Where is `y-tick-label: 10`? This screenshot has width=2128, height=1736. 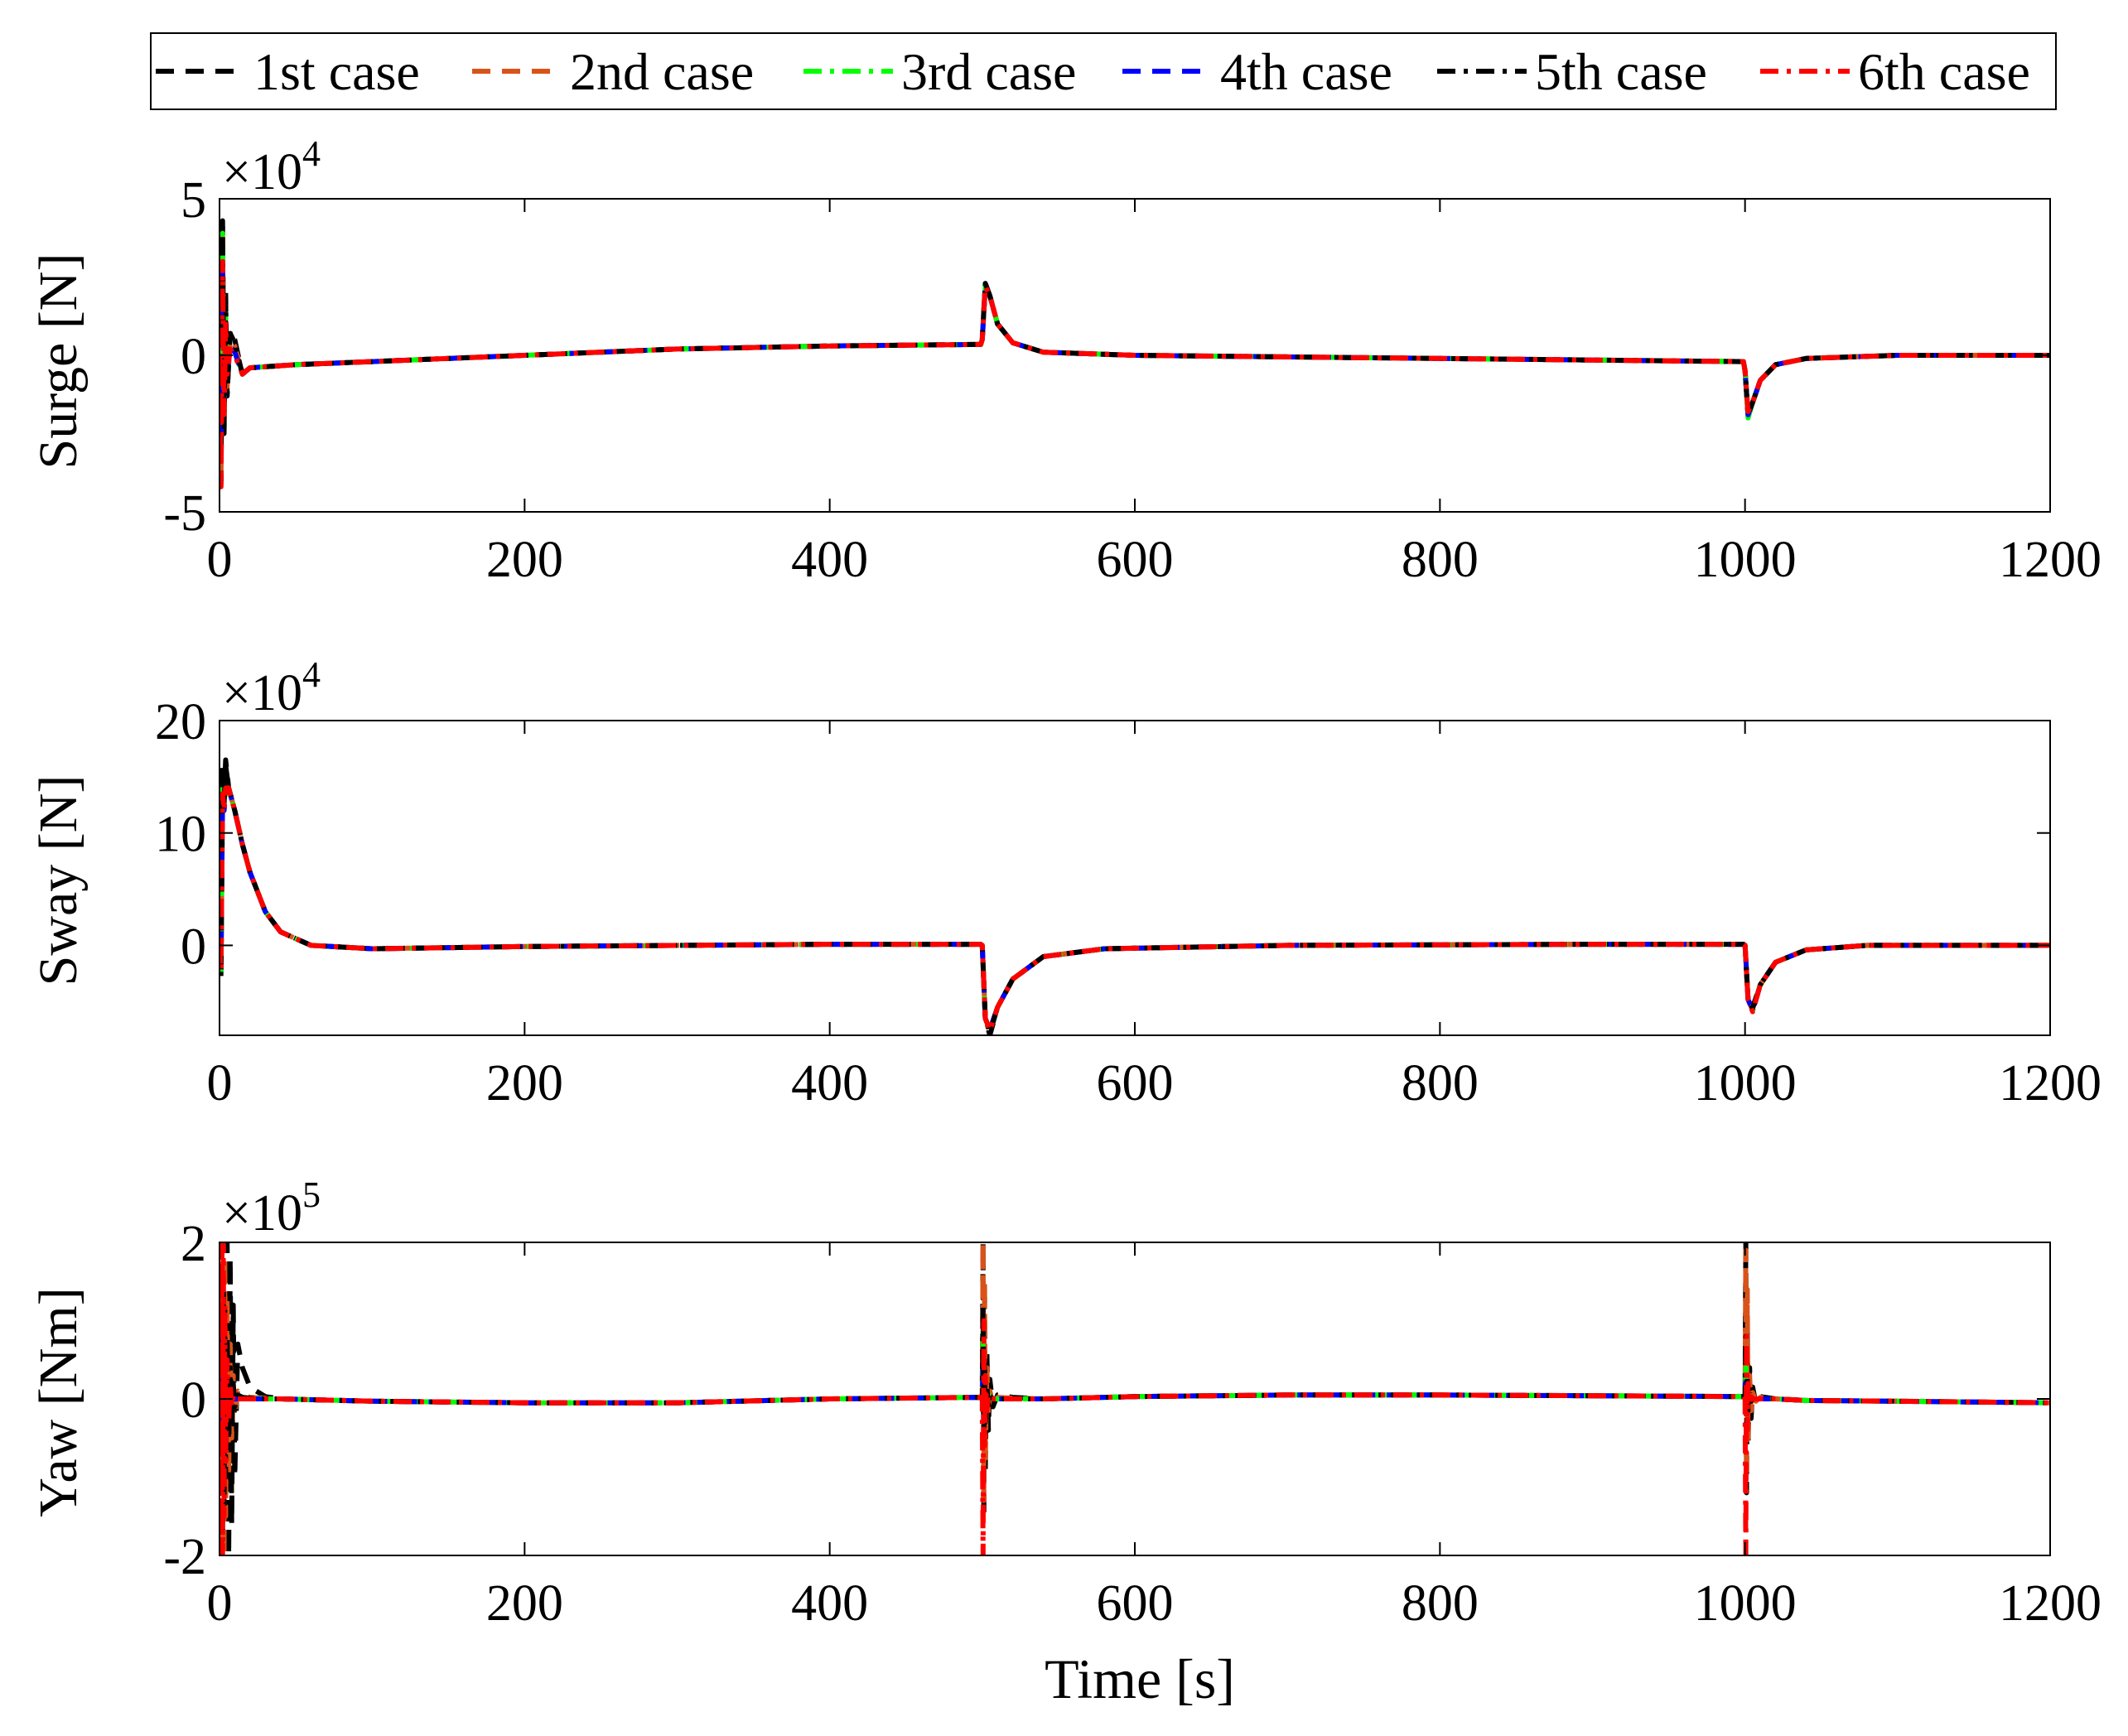 y-tick-label: 10 is located at coordinates (180, 835).